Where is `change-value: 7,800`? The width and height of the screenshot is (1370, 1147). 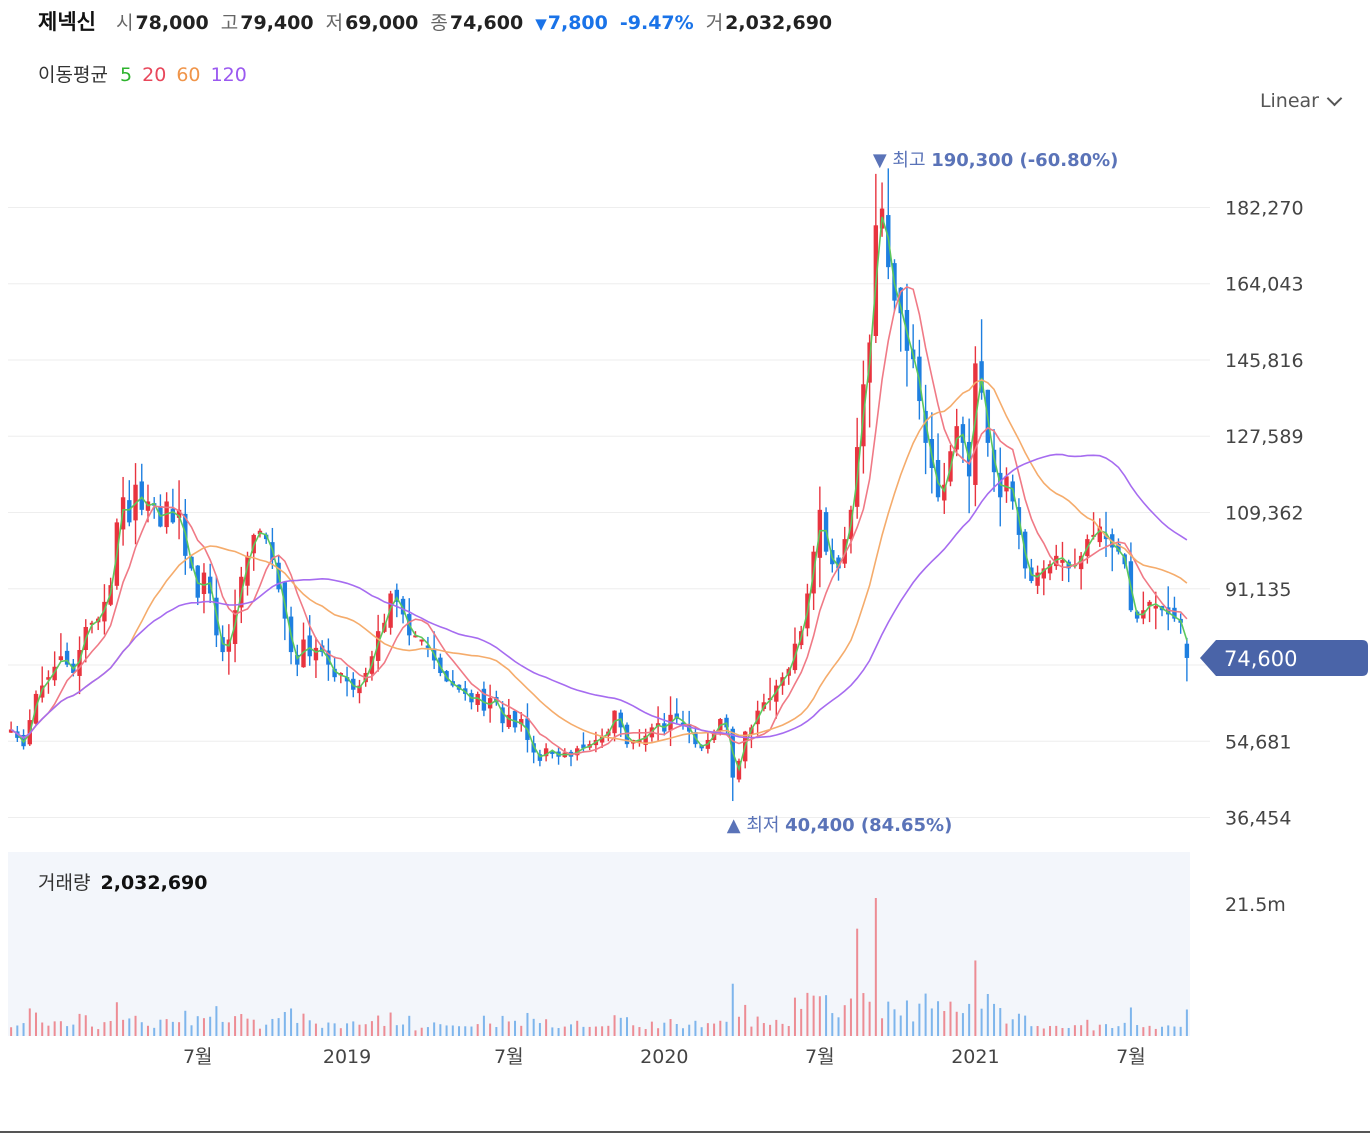
change-value: 7,800 is located at coordinates (577, 23).